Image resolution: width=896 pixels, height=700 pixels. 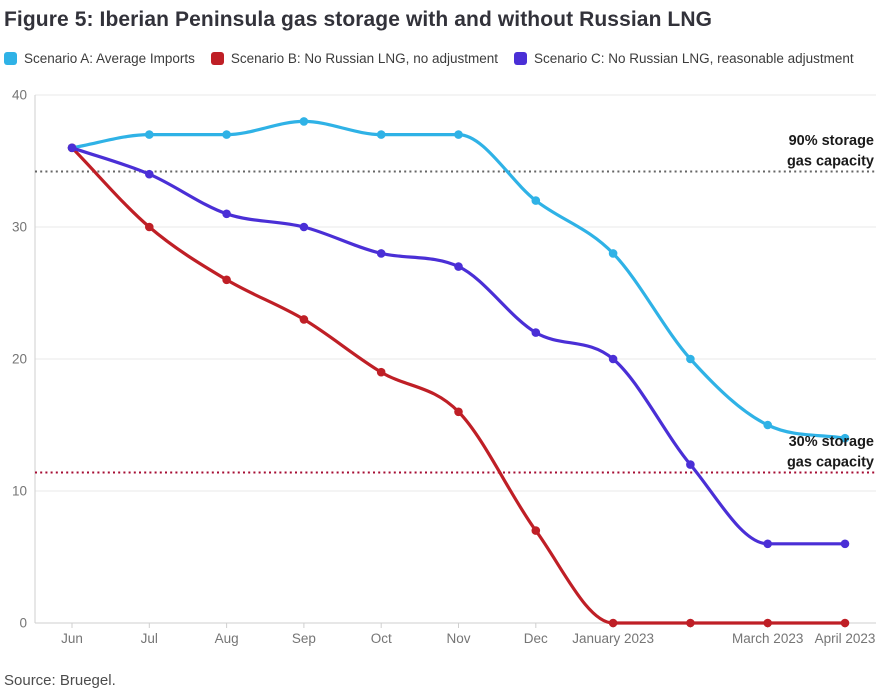 I want to click on legend-swatch-scenario-b, so click(x=217, y=58).